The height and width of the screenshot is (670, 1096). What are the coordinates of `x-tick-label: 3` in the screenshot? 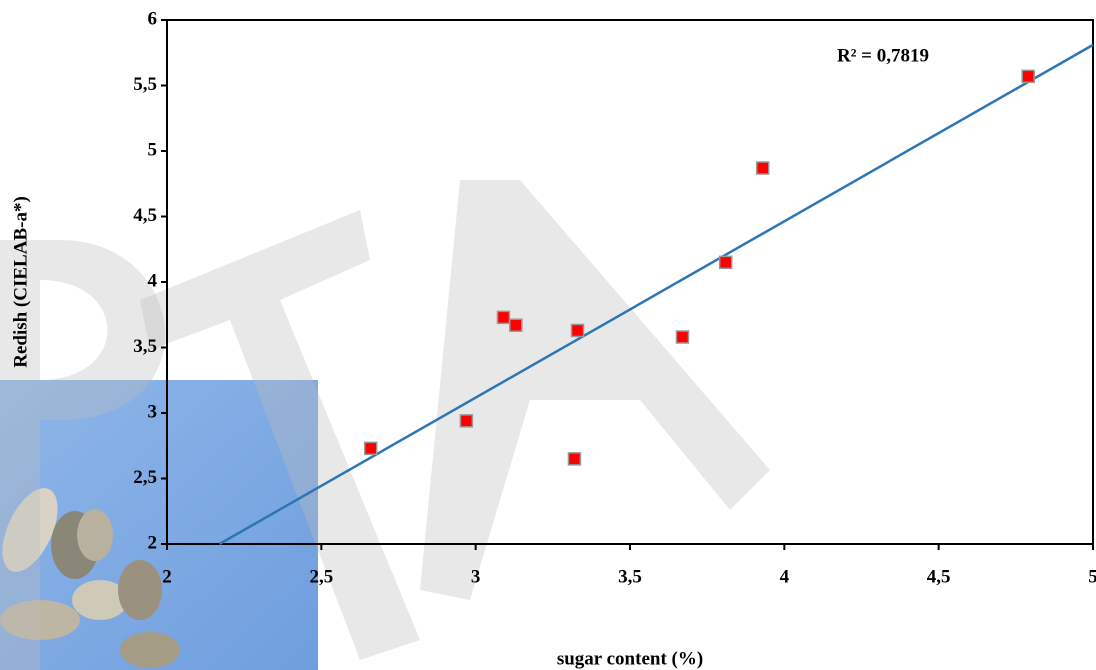 It's located at (476, 576).